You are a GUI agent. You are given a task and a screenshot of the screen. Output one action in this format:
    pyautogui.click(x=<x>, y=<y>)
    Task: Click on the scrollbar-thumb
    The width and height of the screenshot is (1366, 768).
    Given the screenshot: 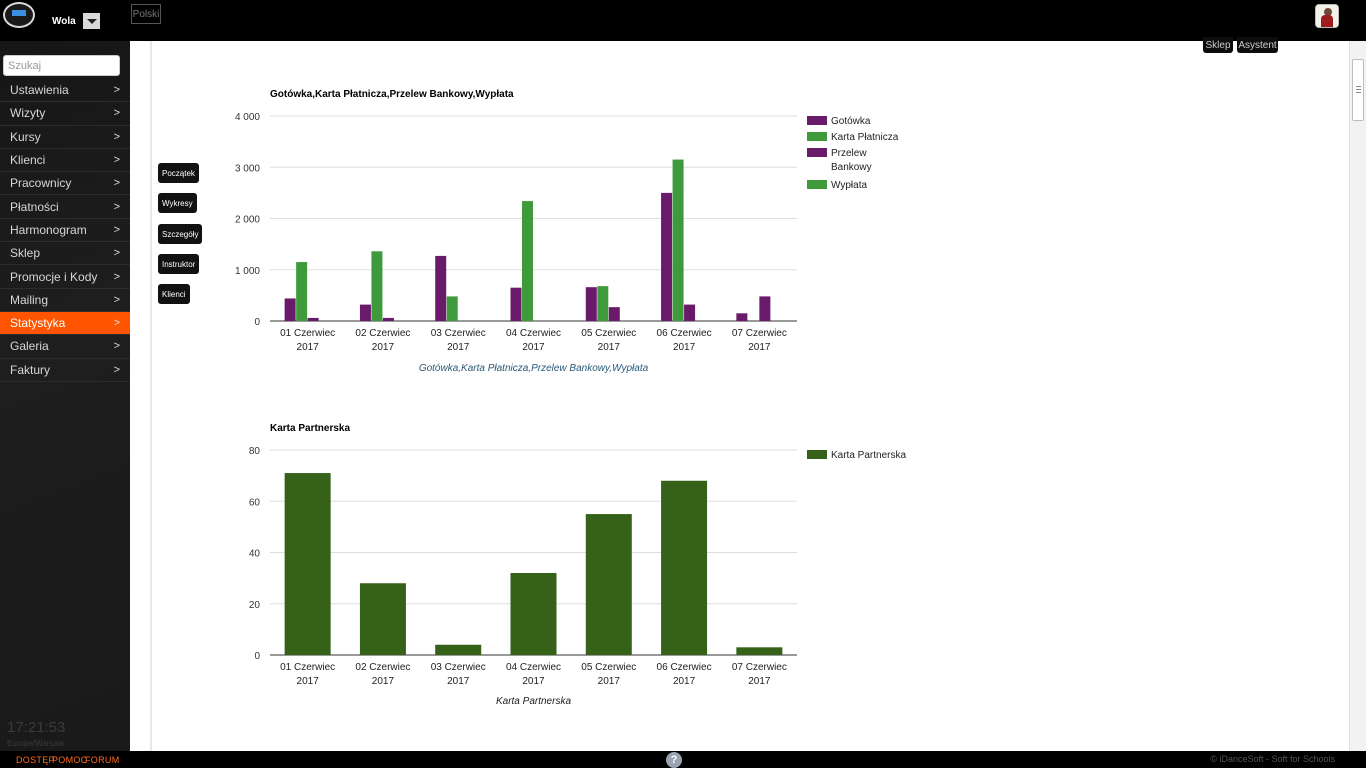 What is the action you would take?
    pyautogui.click(x=1358, y=90)
    